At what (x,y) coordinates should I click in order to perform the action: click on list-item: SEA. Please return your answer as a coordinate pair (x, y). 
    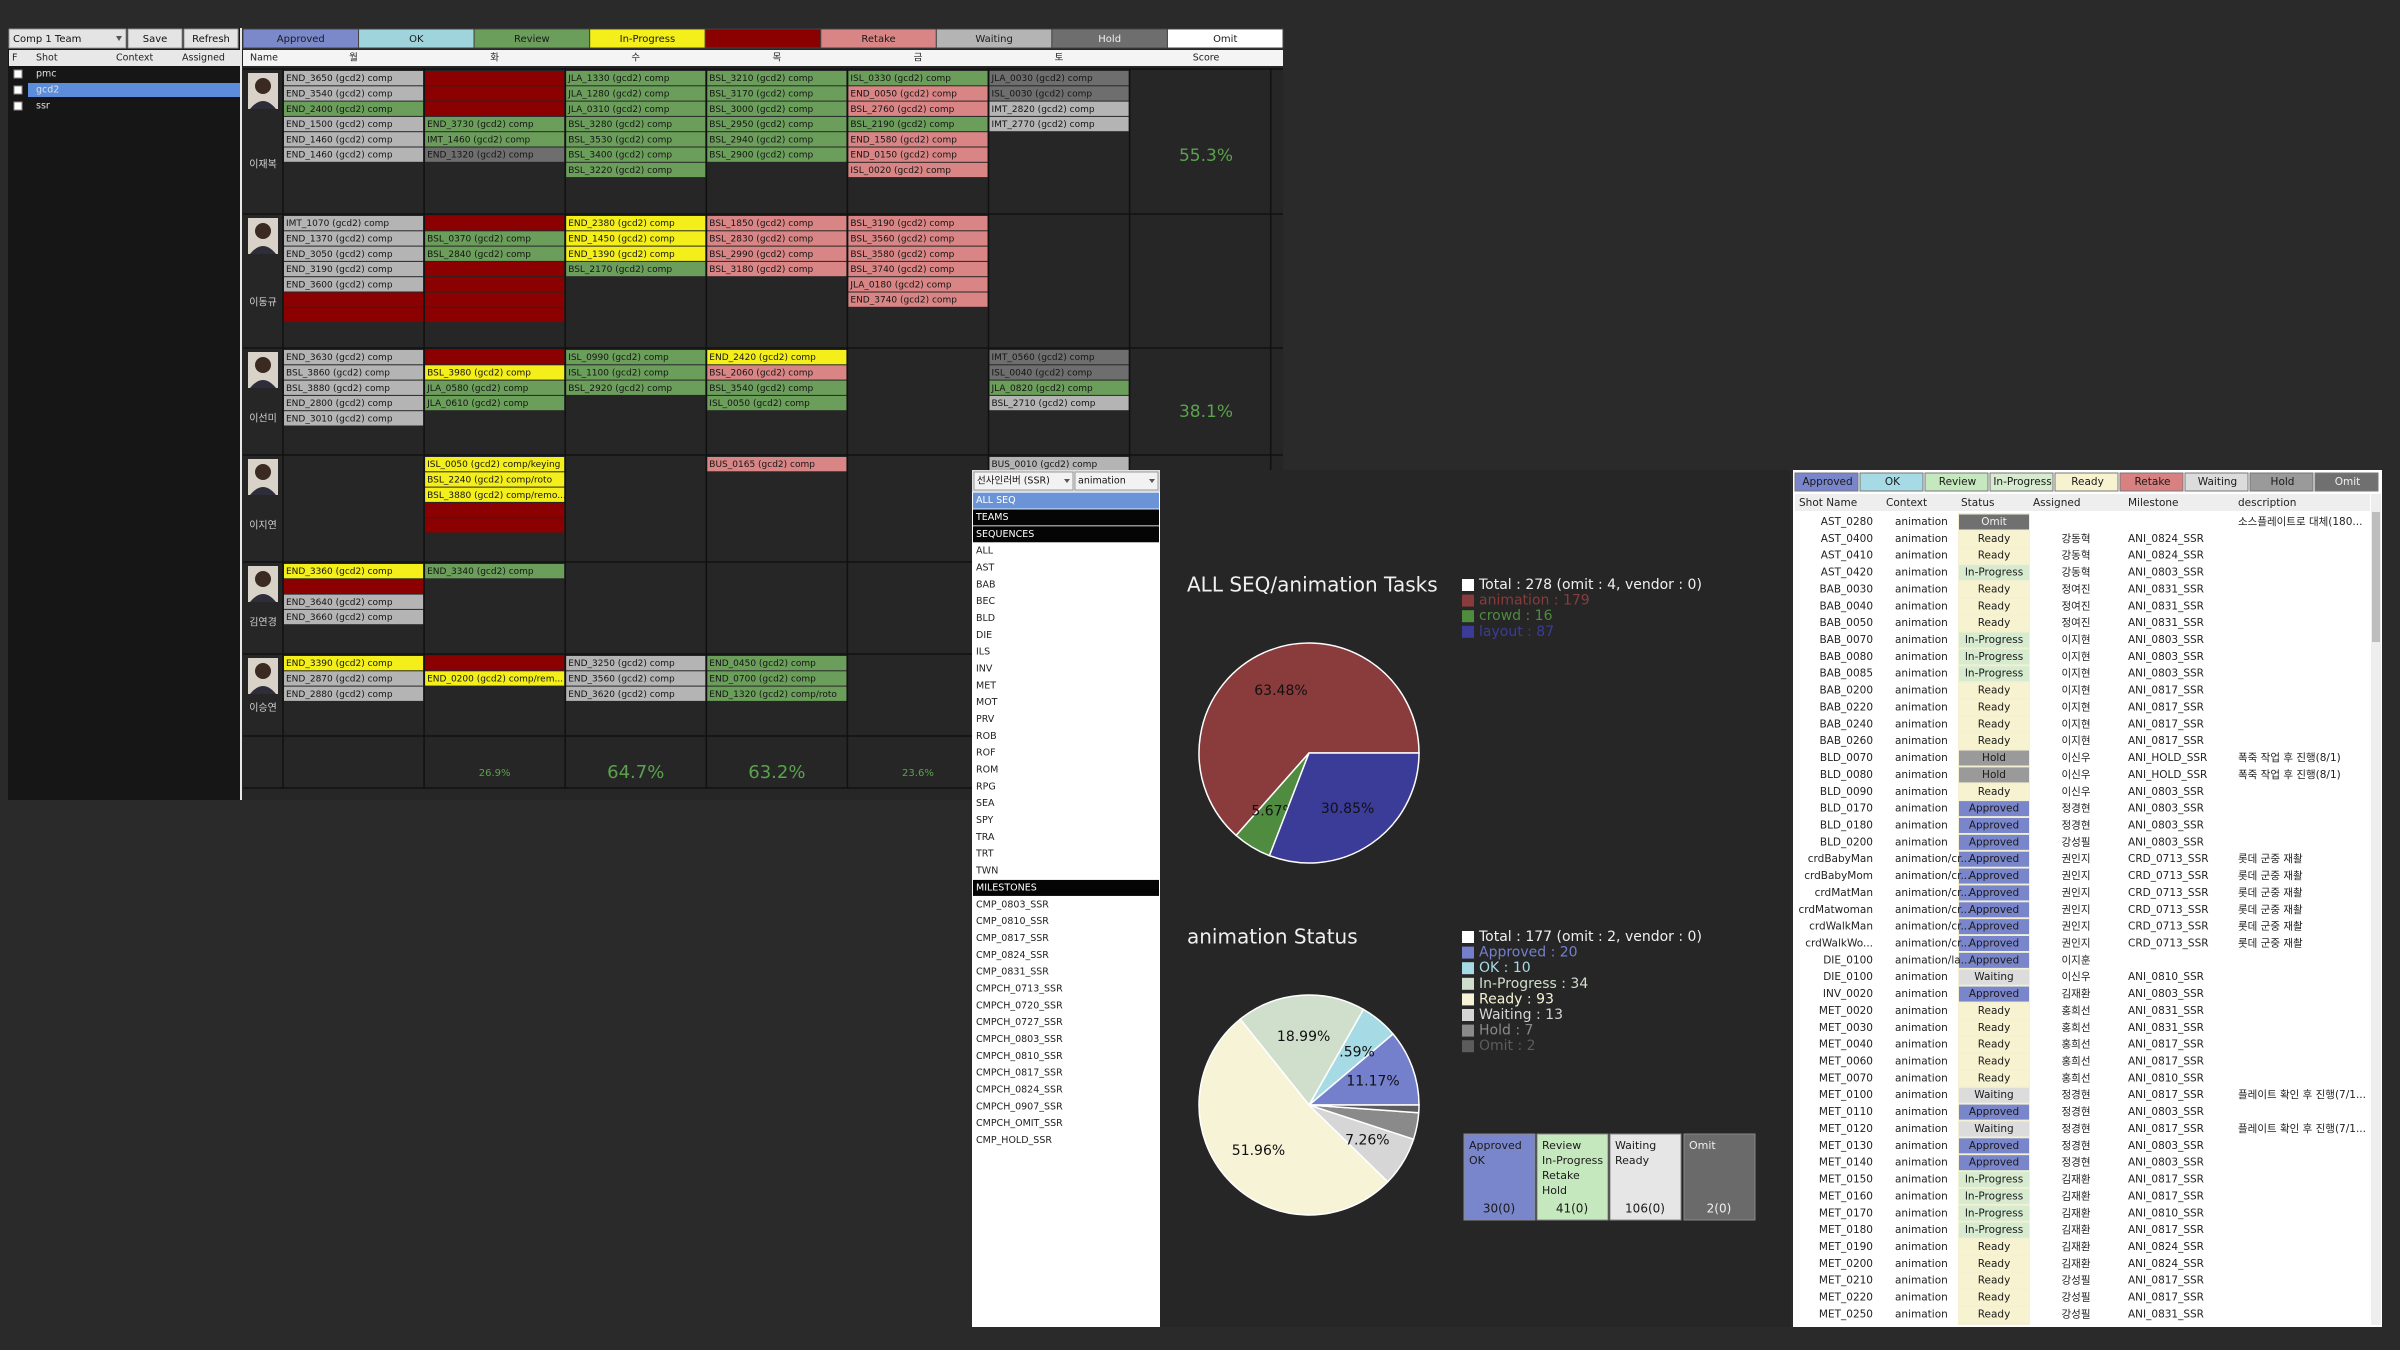
    Looking at the image, I should click on (985, 803).